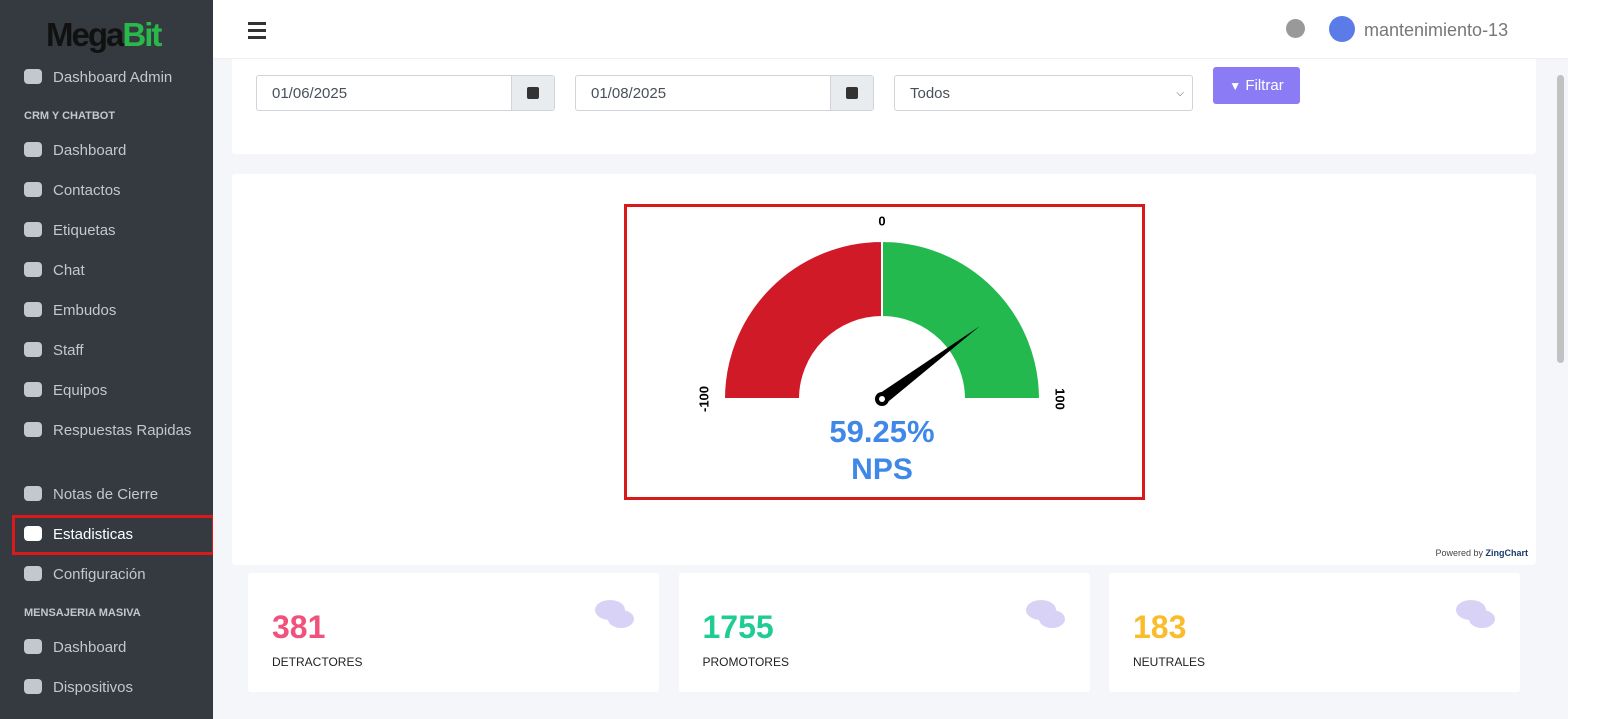 Image resolution: width=1600 pixels, height=719 pixels. What do you see at coordinates (882, 399) in the screenshot?
I see `needle-hub-center` at bounding box center [882, 399].